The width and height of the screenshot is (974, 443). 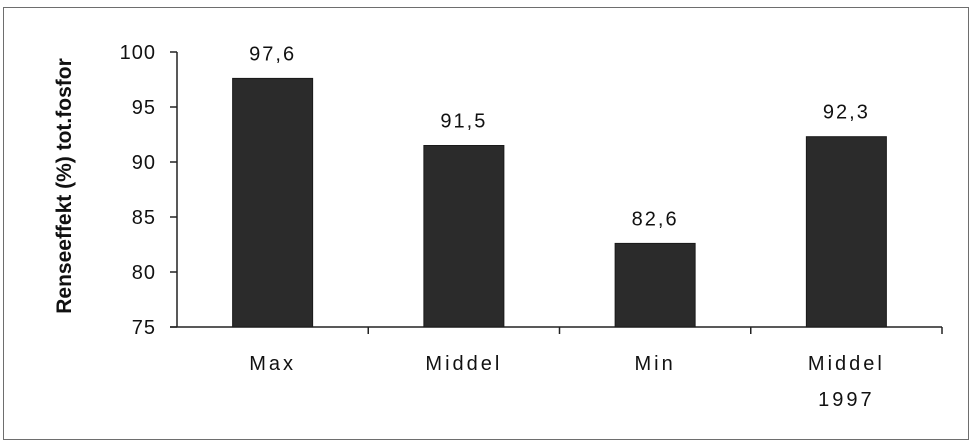 I want to click on y-tick-label: 100, so click(x=138, y=53).